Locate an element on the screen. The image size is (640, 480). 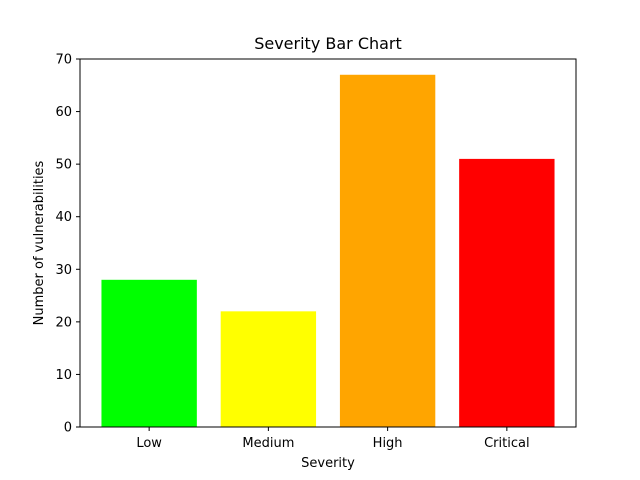
bar-low is located at coordinates (149, 353).